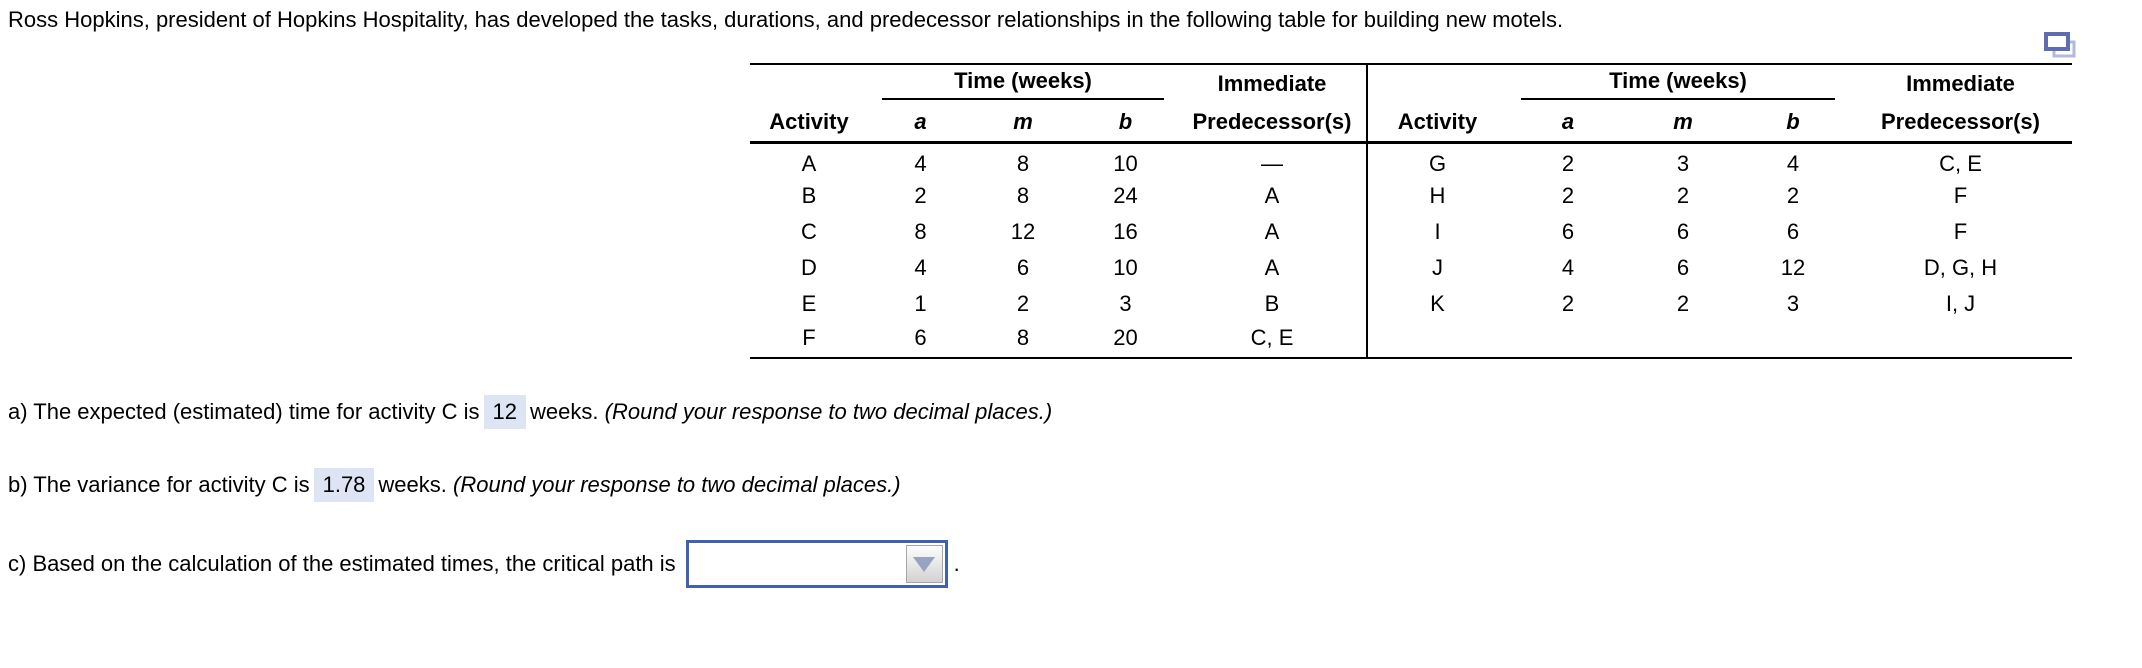 The height and width of the screenshot is (668, 2142). Describe the element at coordinates (1436, 160) in the screenshot. I see `cell-activity: G` at that location.